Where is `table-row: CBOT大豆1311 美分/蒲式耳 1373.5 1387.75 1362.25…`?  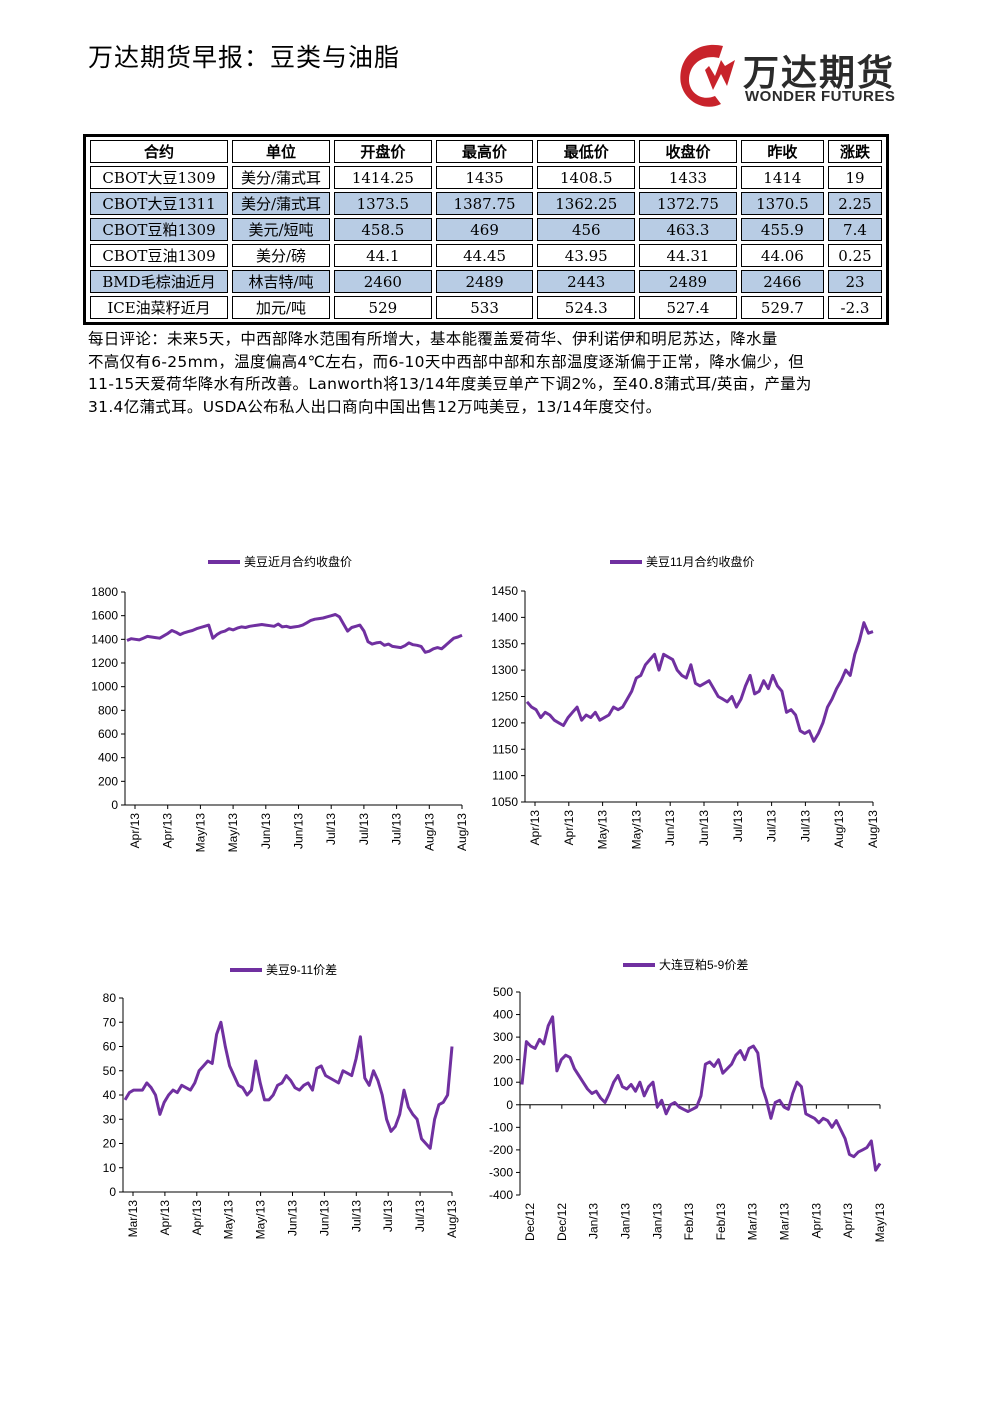 table-row: CBOT大豆1311 美分/蒲式耳 1373.5 1387.75 1362.25… is located at coordinates (486, 203).